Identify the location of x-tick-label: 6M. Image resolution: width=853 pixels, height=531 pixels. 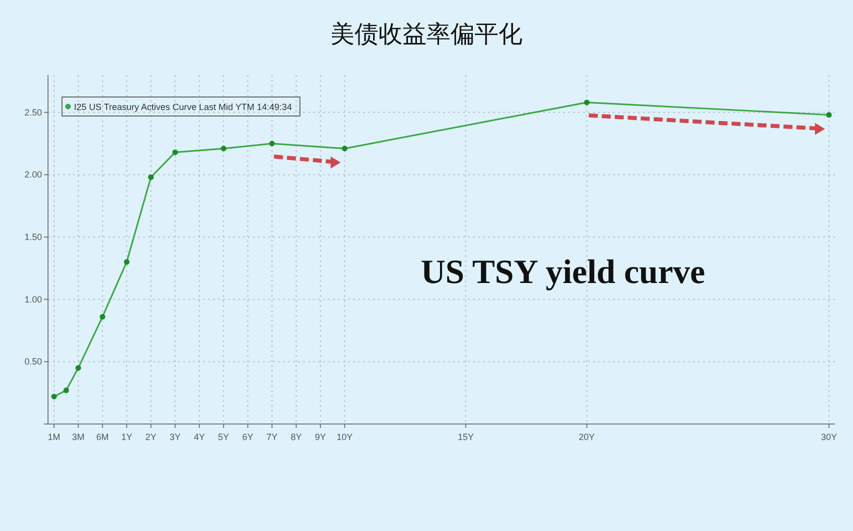
(102, 437).